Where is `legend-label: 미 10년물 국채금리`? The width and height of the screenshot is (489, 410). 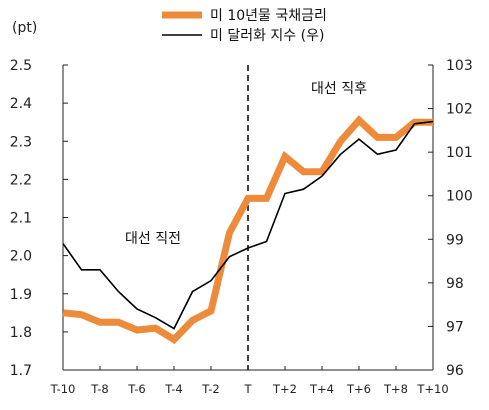 legend-label: 미 10년물 국채금리 is located at coordinates (268, 16).